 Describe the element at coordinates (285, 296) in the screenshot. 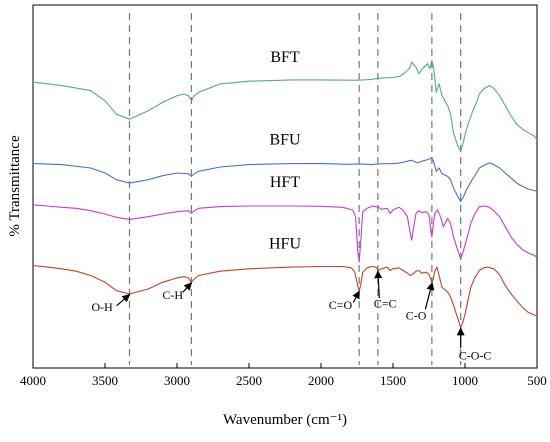

I see `series-line-hfu` at that location.